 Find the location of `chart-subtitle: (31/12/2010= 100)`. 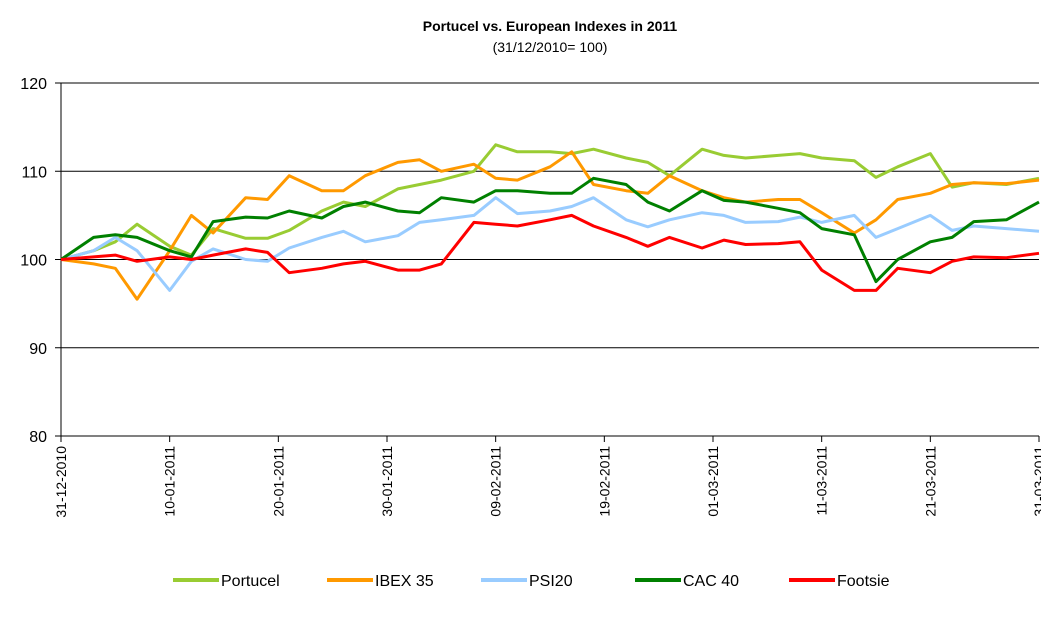

chart-subtitle: (31/12/2010= 100) is located at coordinates (550, 47).